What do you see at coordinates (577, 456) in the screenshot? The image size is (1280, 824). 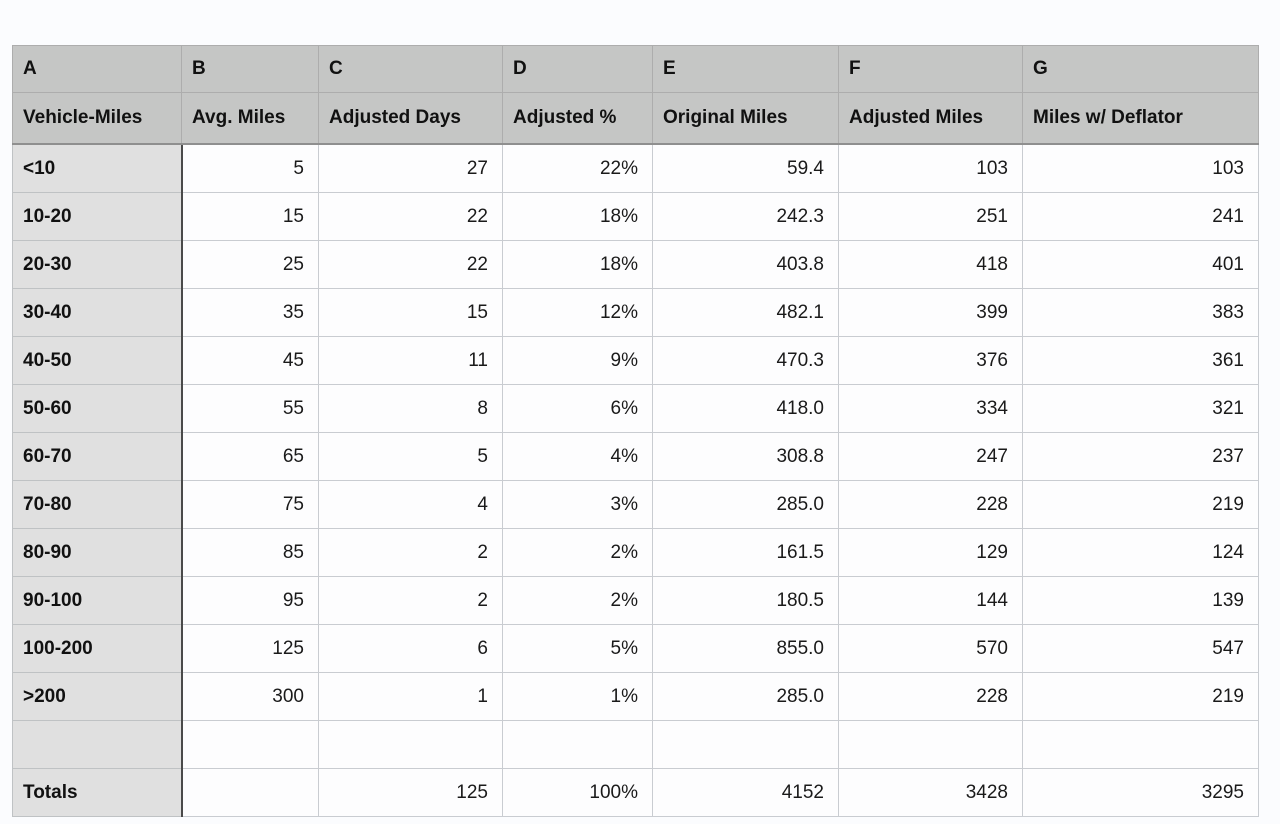 I see `data-cell: 4%` at bounding box center [577, 456].